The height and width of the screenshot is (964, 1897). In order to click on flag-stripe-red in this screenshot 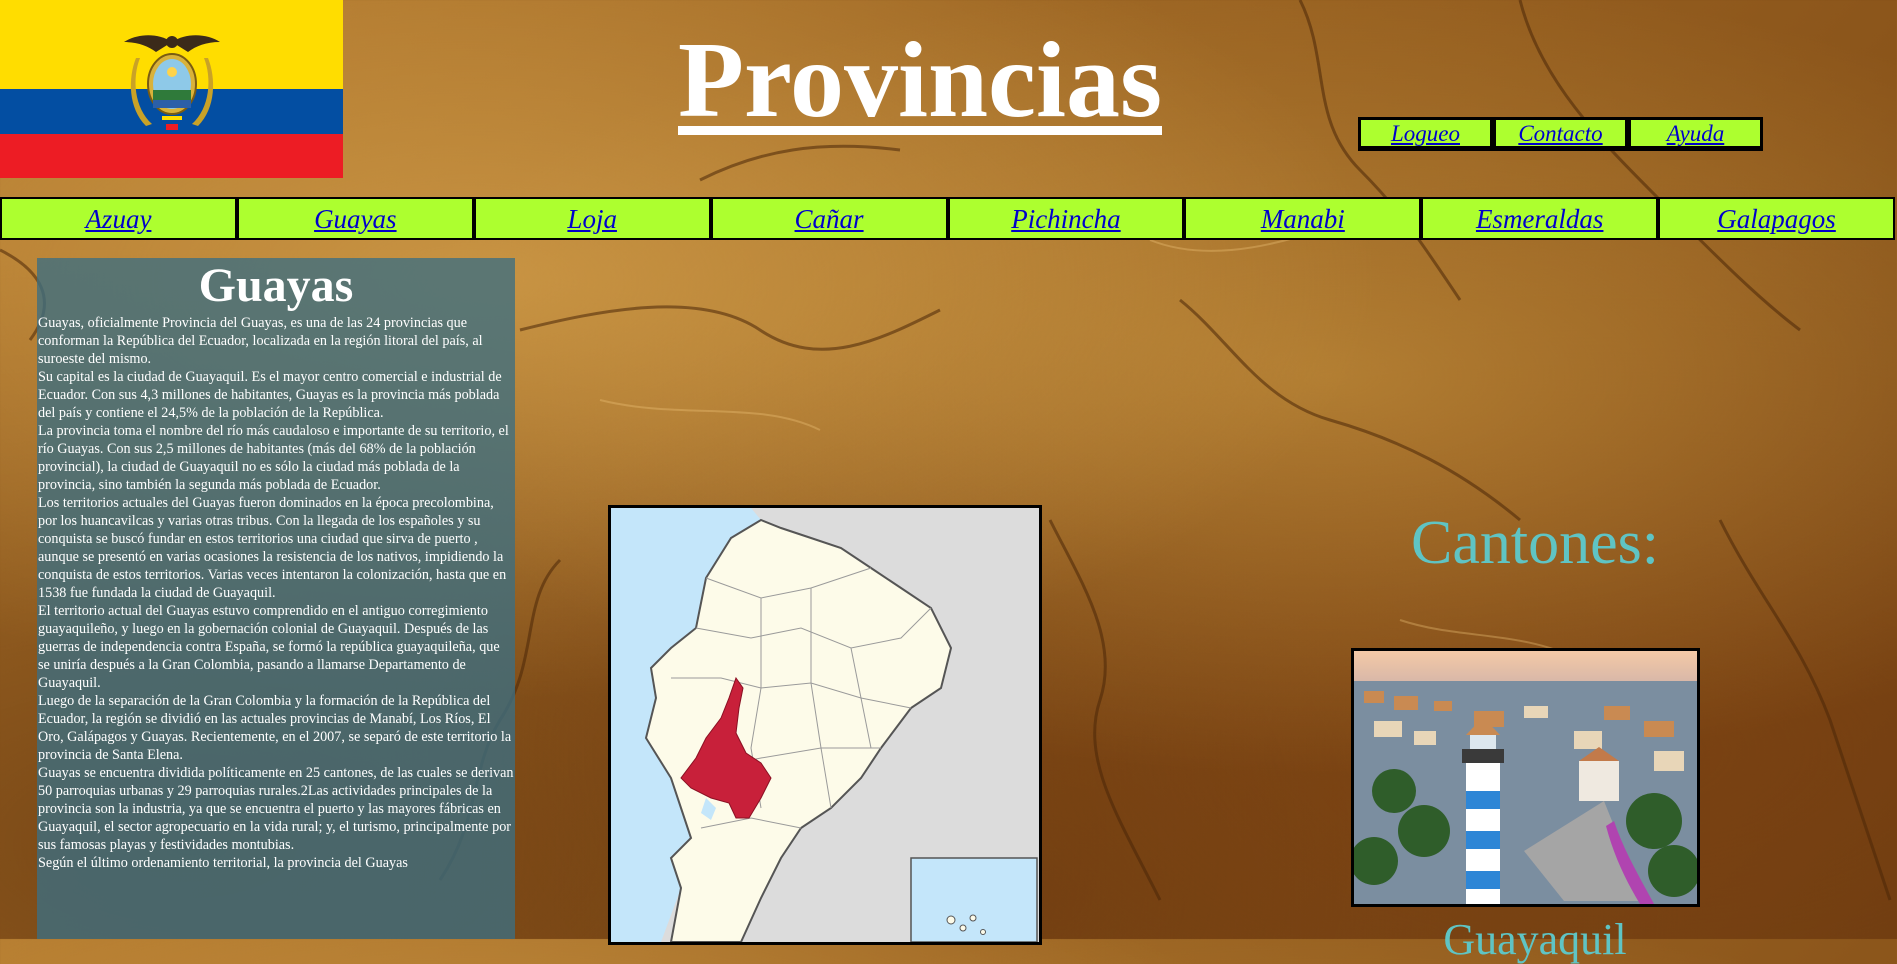, I will do `click(171, 156)`.